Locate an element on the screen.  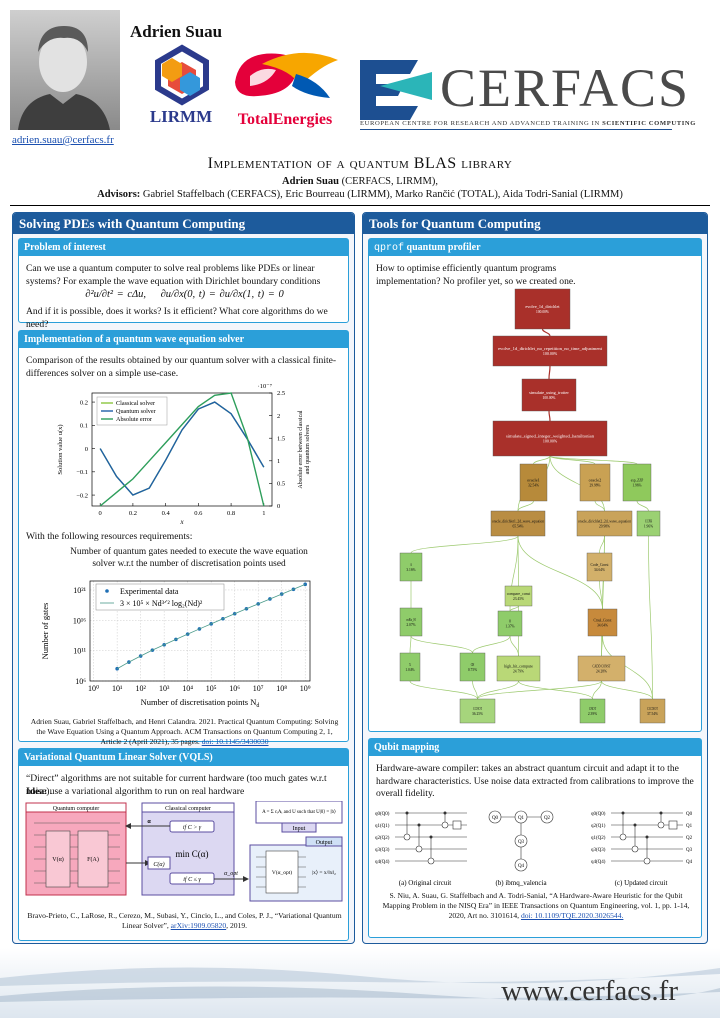
x-axis-label-main: Number of discretisation points N is located at coordinates (199, 702).